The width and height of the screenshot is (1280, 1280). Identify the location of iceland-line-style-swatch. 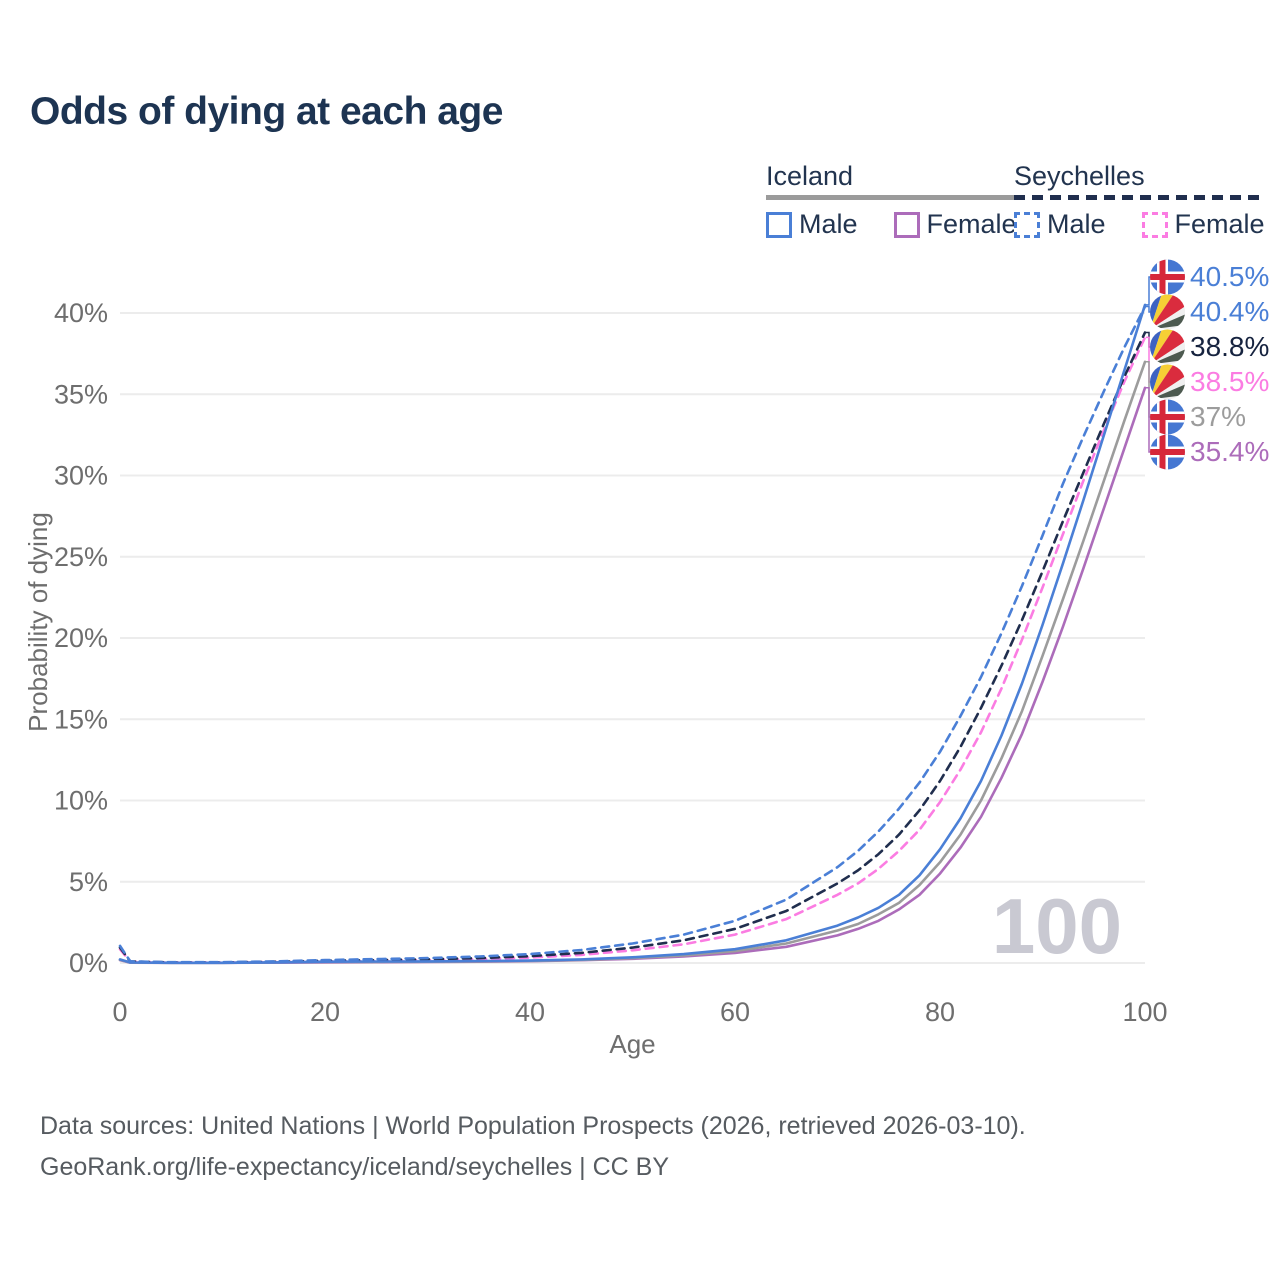
(891, 197).